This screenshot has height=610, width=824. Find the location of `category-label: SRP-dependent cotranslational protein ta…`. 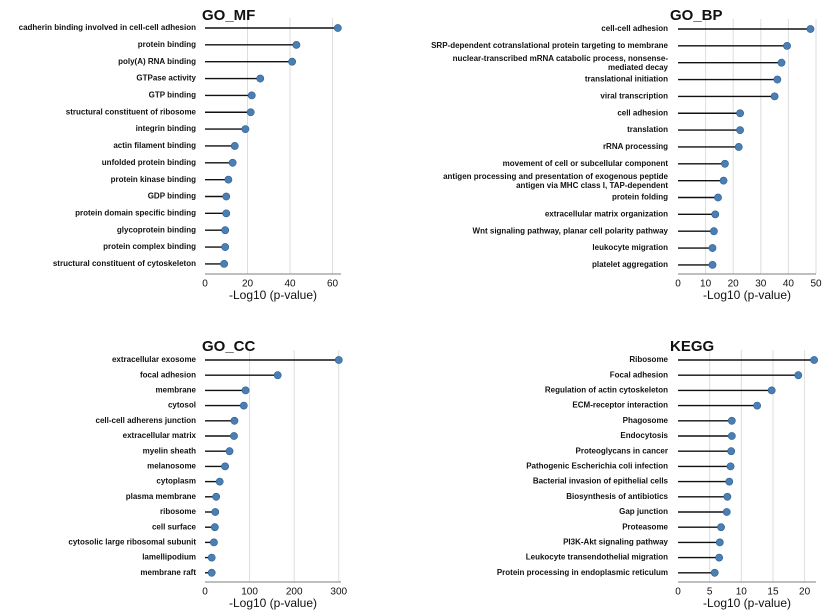

category-label: SRP-dependent cotranslational protein ta… is located at coordinates (549, 45).